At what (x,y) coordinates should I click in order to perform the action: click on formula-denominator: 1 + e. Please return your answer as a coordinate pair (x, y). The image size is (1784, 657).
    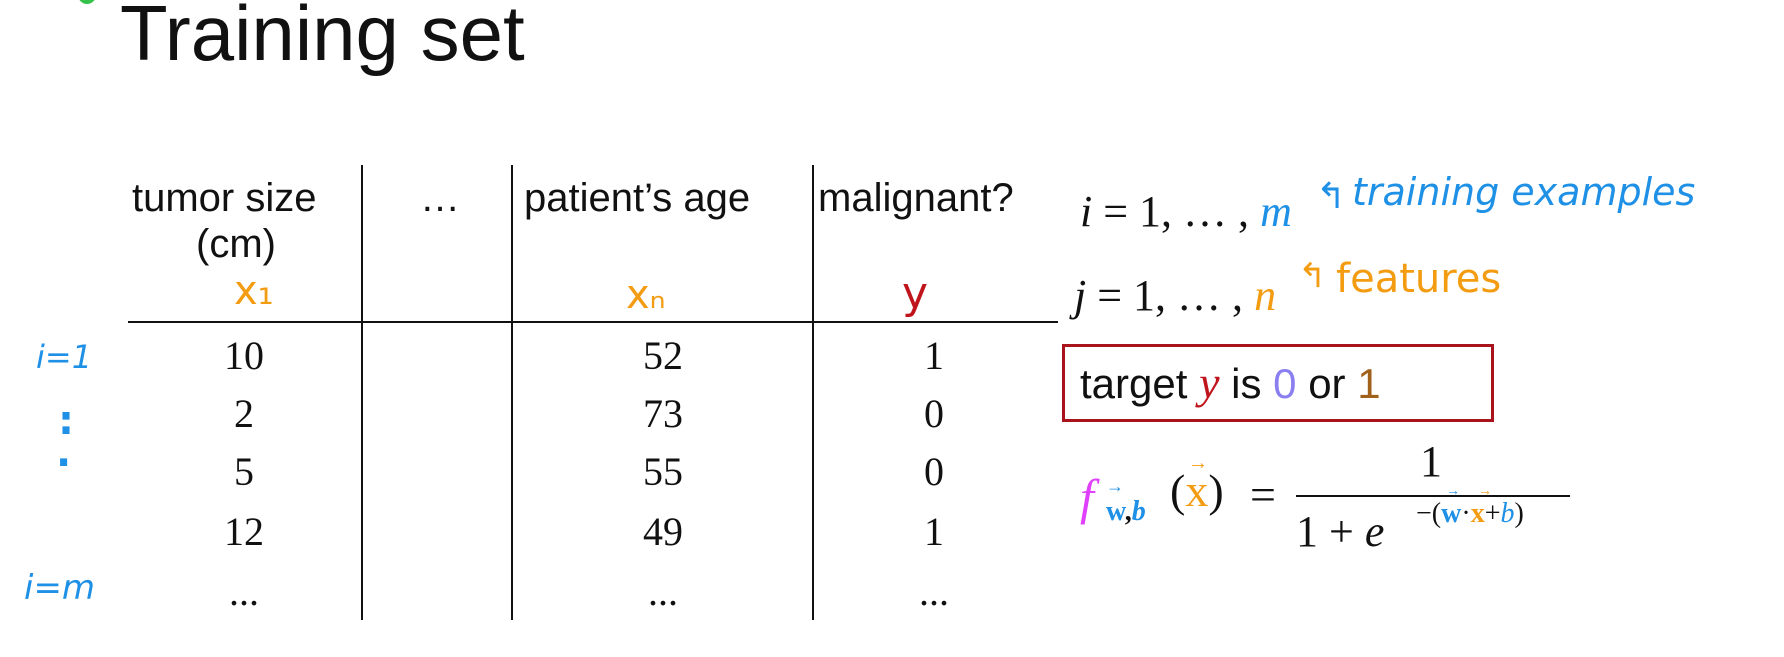
    Looking at the image, I should click on (1340, 531).